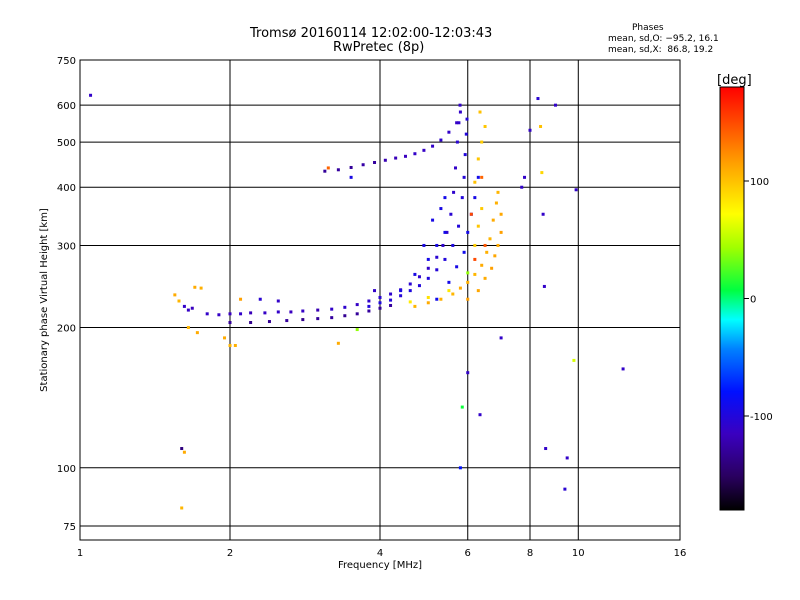  I want to click on y-tick-label: 500, so click(66, 143).